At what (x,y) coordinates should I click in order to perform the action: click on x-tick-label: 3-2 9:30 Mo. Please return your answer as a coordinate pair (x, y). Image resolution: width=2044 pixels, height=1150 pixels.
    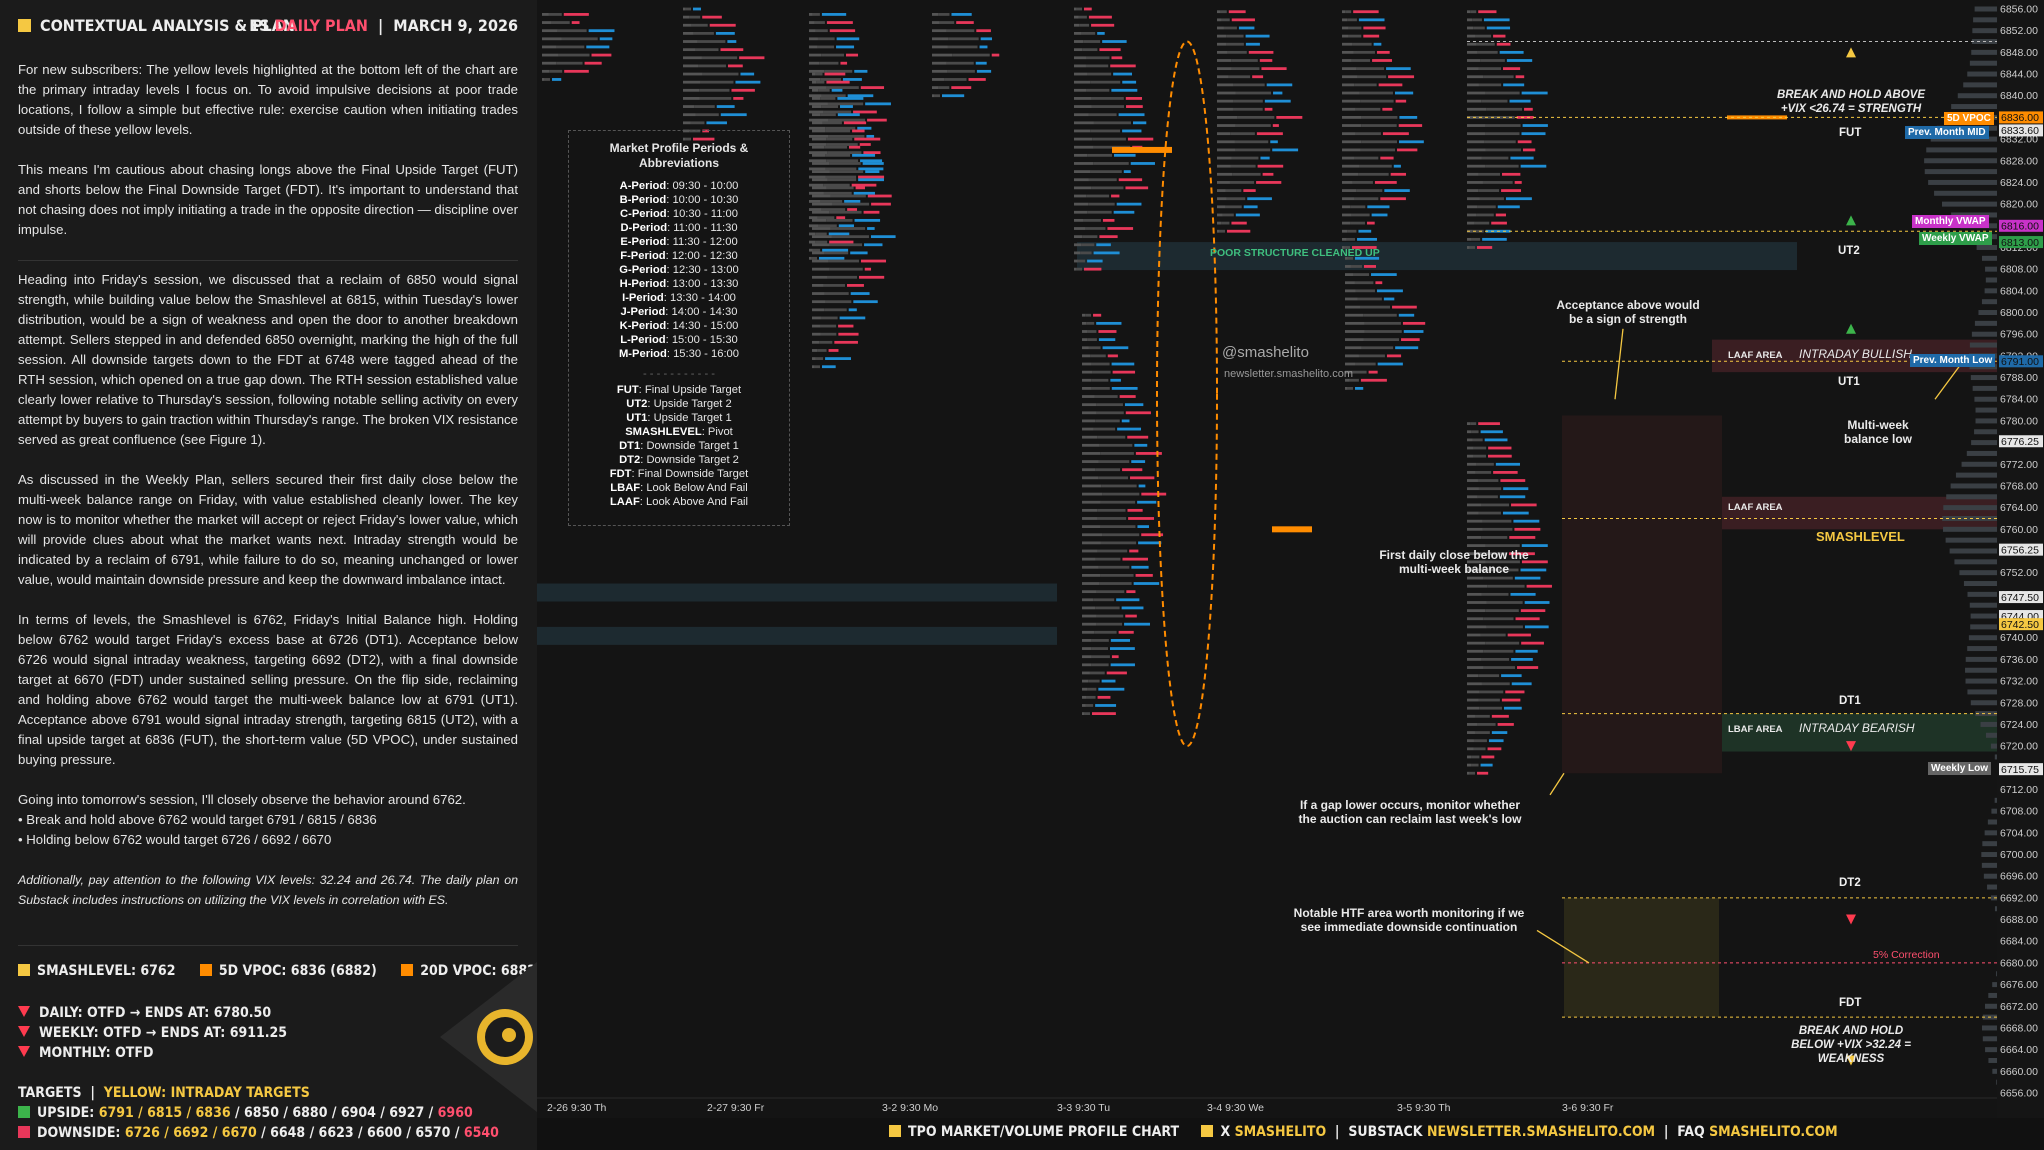
    Looking at the image, I should click on (910, 1108).